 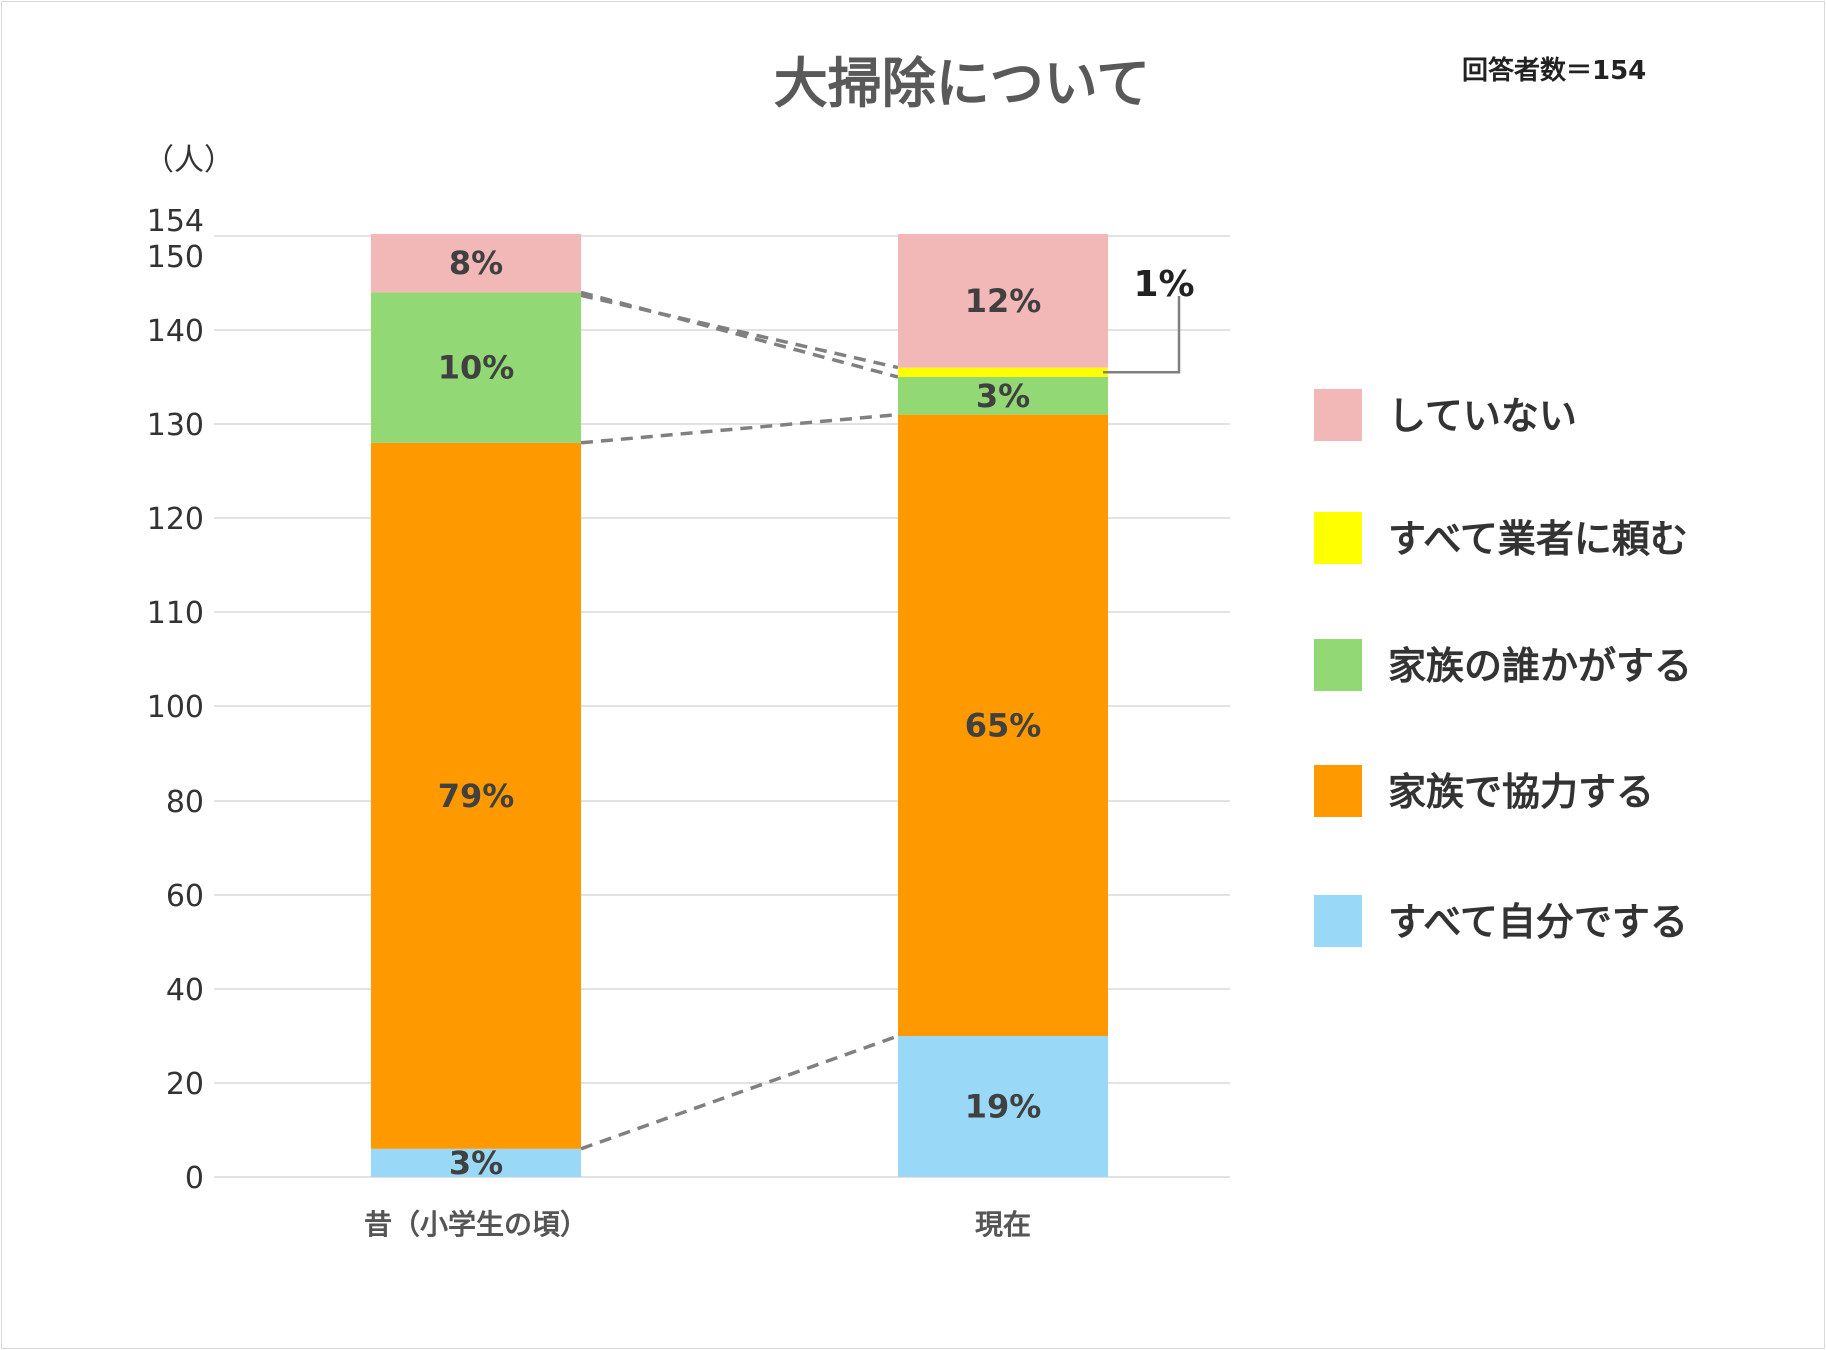 I want to click on y-tick-label: 100, so click(x=175, y=707).